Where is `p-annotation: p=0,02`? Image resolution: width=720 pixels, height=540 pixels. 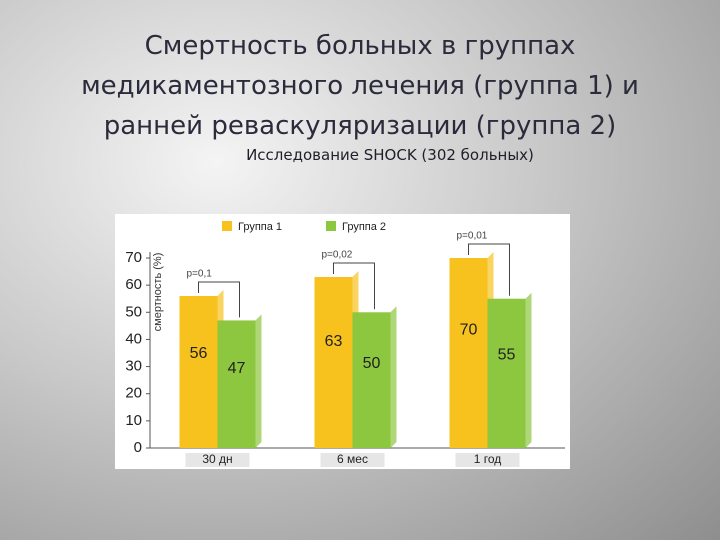 p-annotation: p=0,02 is located at coordinates (337, 255).